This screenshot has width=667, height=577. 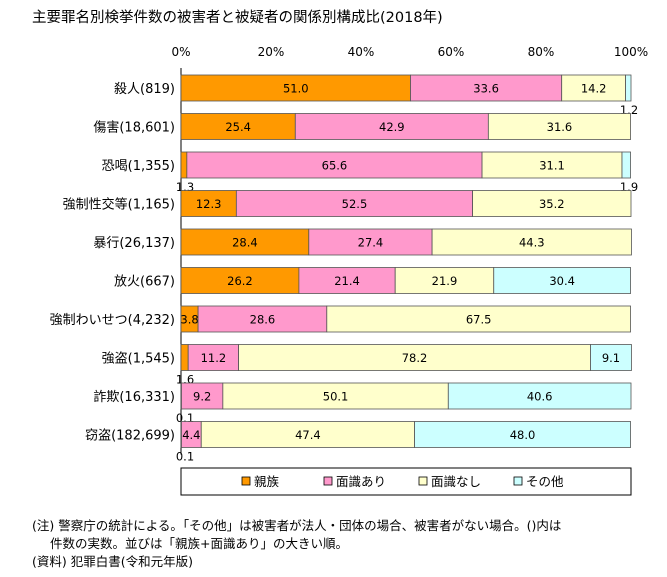 I want to click on x-tick-label: 40%, so click(x=361, y=52).